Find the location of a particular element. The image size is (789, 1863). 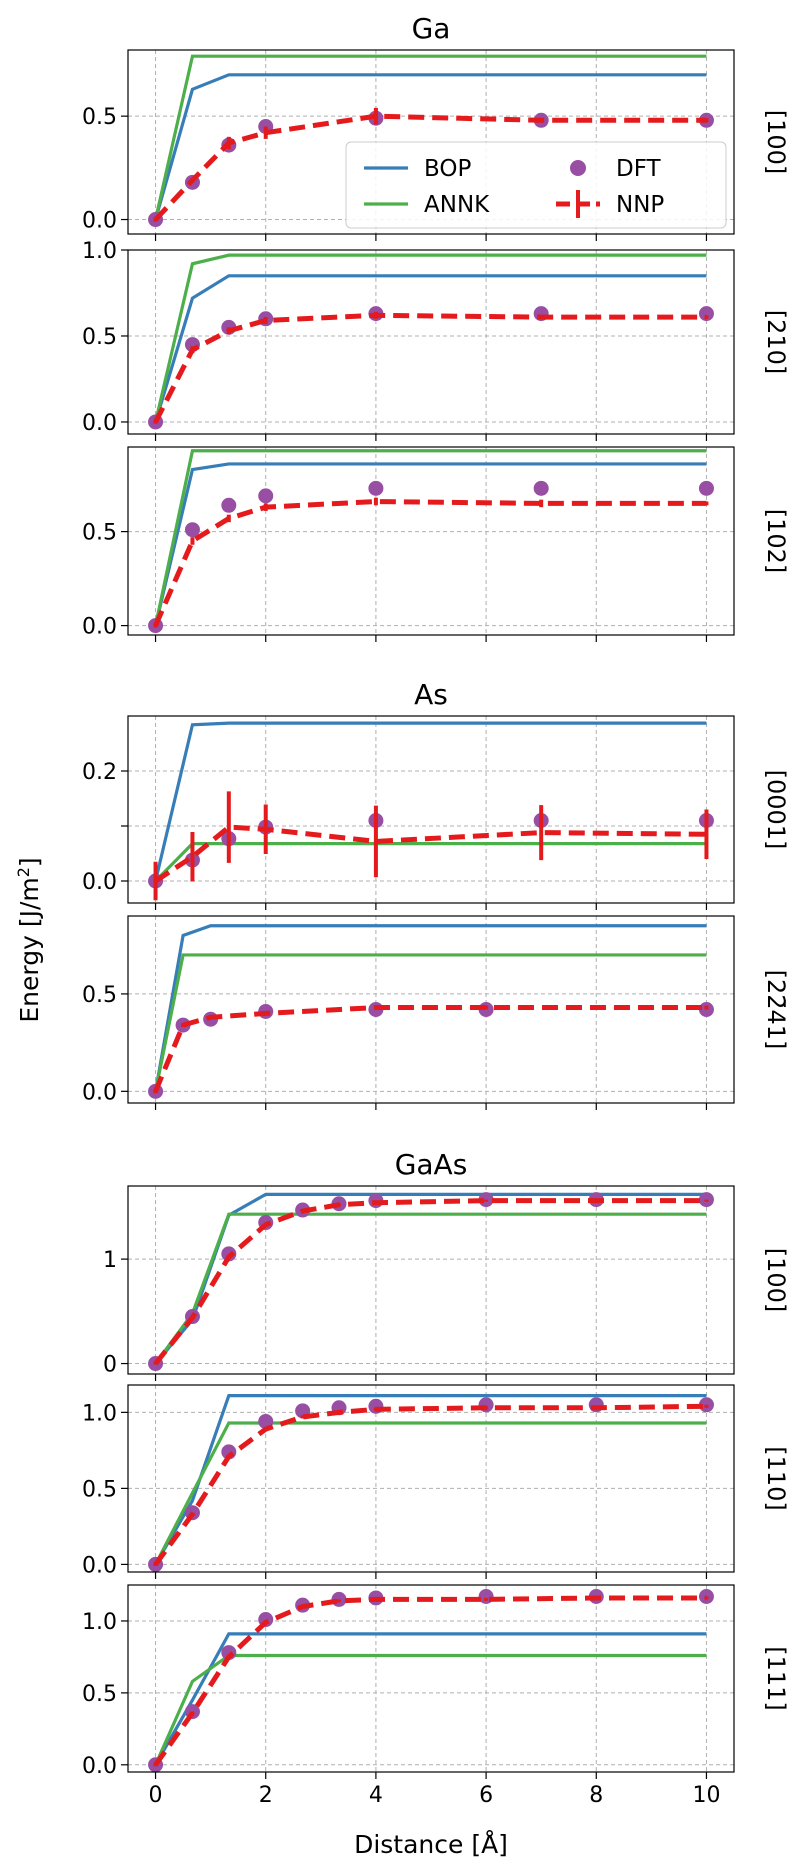

legend-label-dft: DFT is located at coordinates (639, 169).